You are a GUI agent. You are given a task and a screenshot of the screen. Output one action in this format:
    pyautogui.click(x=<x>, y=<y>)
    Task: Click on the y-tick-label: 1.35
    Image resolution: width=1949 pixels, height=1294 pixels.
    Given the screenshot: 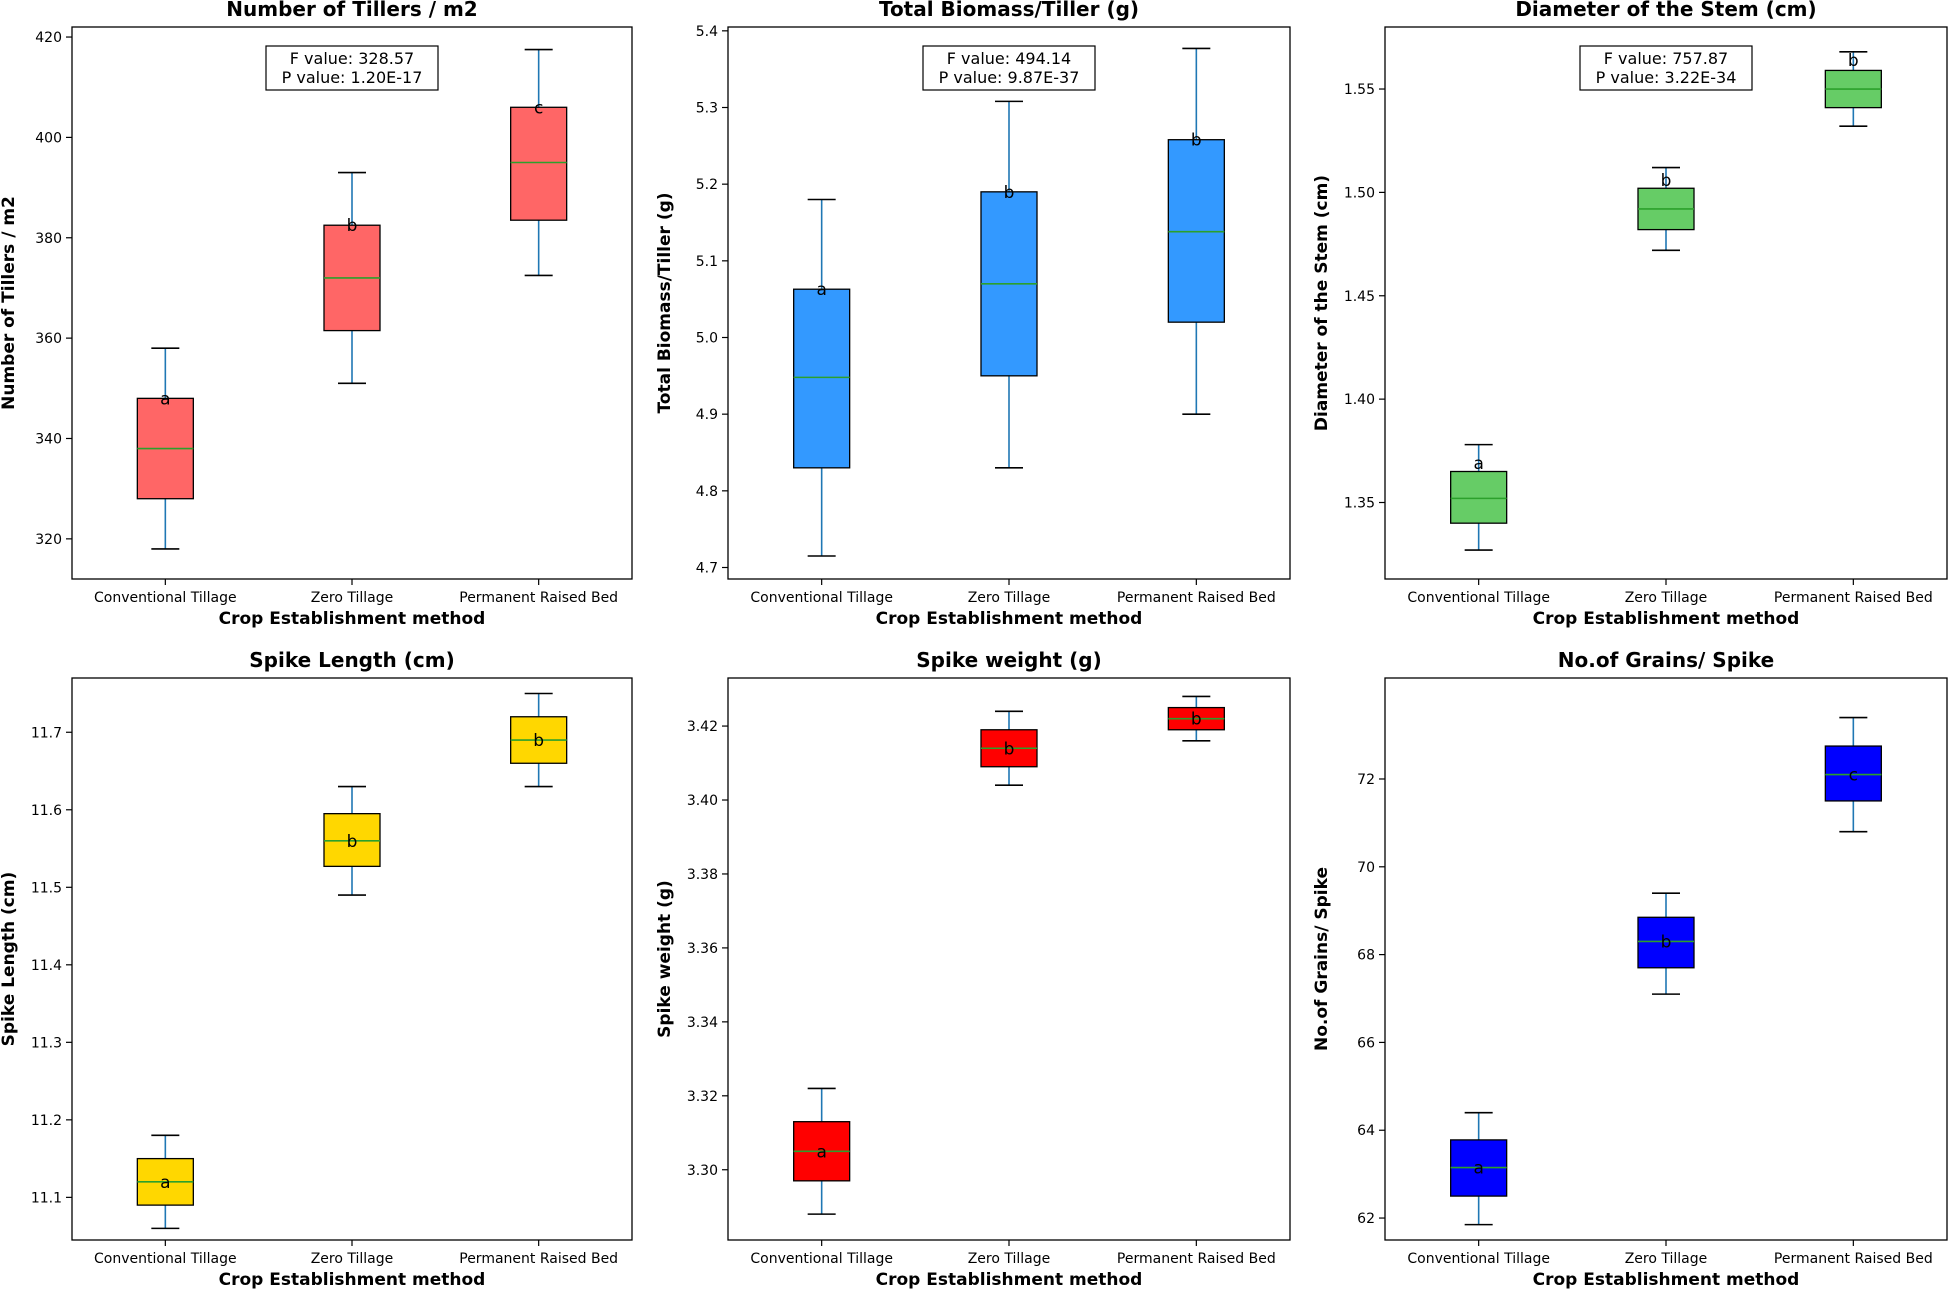 What is the action you would take?
    pyautogui.click(x=1359, y=504)
    